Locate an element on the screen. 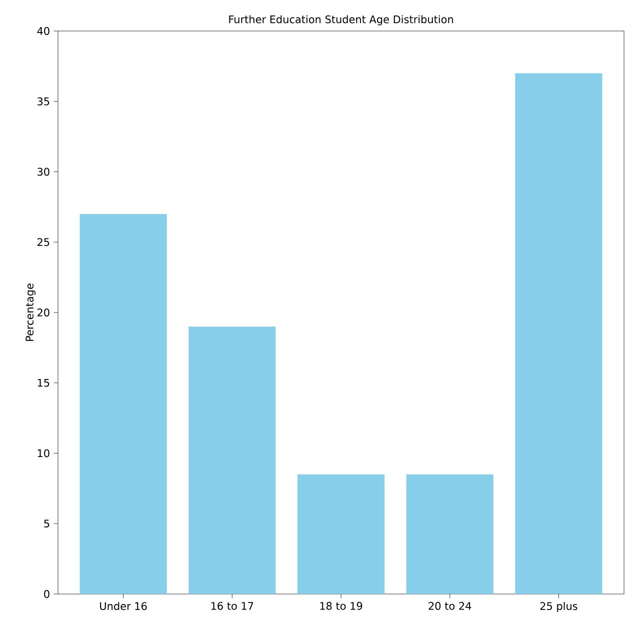 The width and height of the screenshot is (625, 626). y-tick-label: 35 is located at coordinates (44, 101).